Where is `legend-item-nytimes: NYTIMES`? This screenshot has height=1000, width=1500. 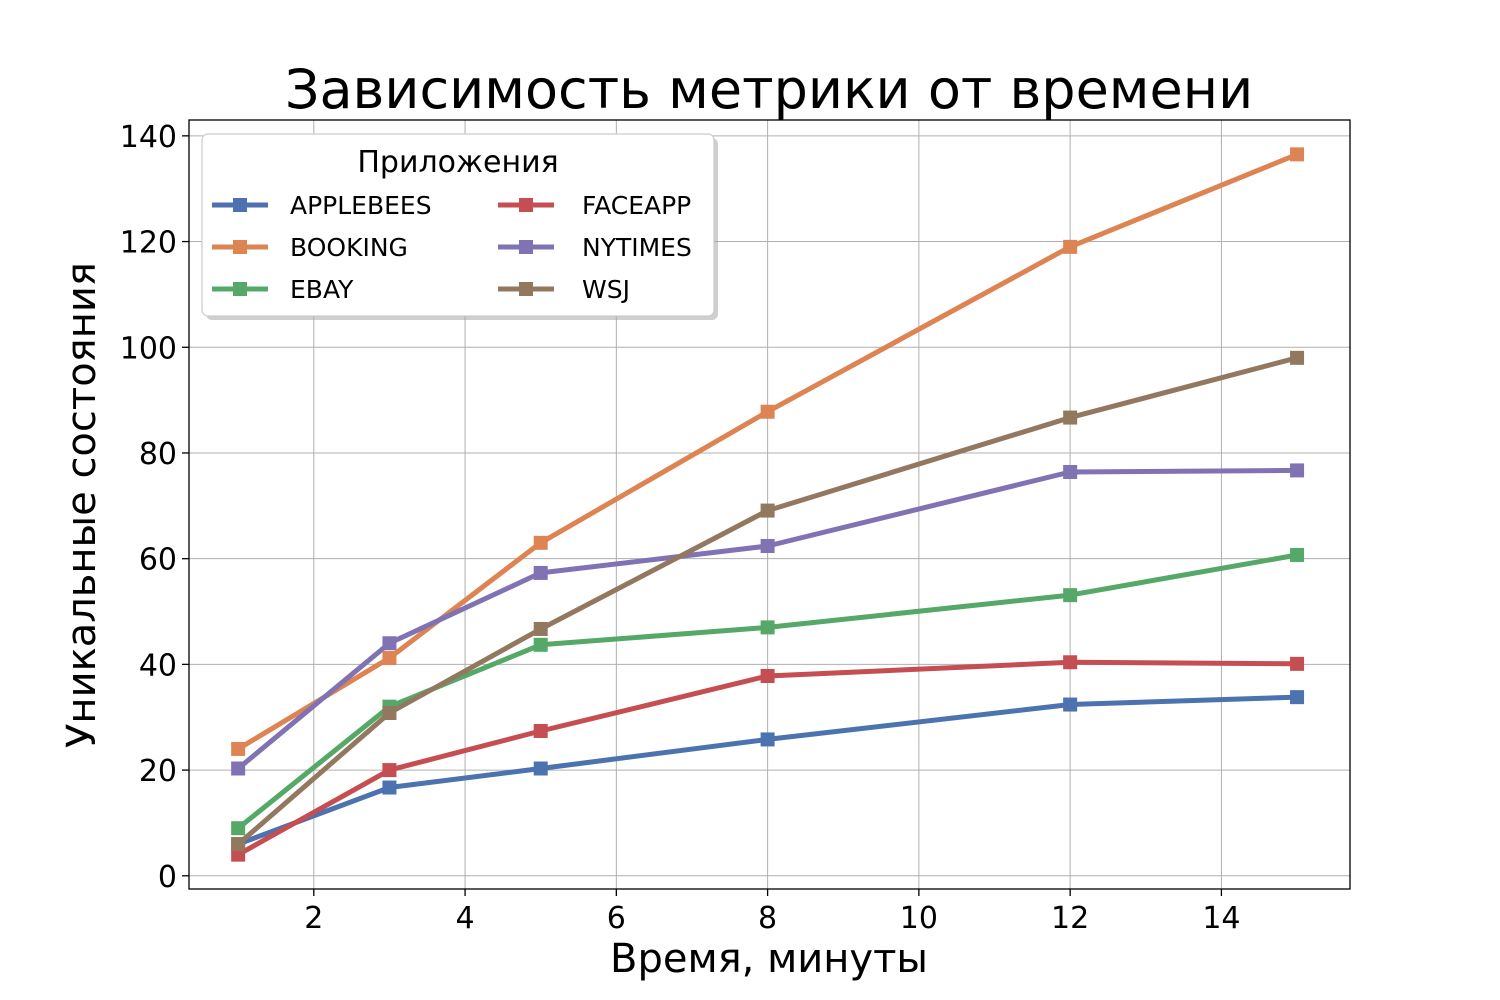
legend-item-nytimes: NYTIMES is located at coordinates (595, 247).